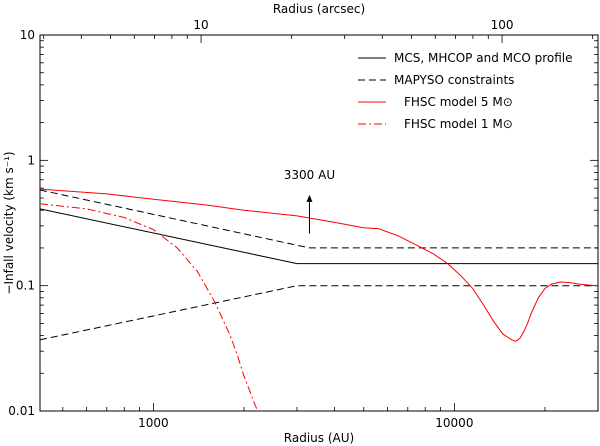 Image resolution: width=600 pixels, height=446 pixels. I want to click on x-axis-label: Radius (AU), so click(319, 438).